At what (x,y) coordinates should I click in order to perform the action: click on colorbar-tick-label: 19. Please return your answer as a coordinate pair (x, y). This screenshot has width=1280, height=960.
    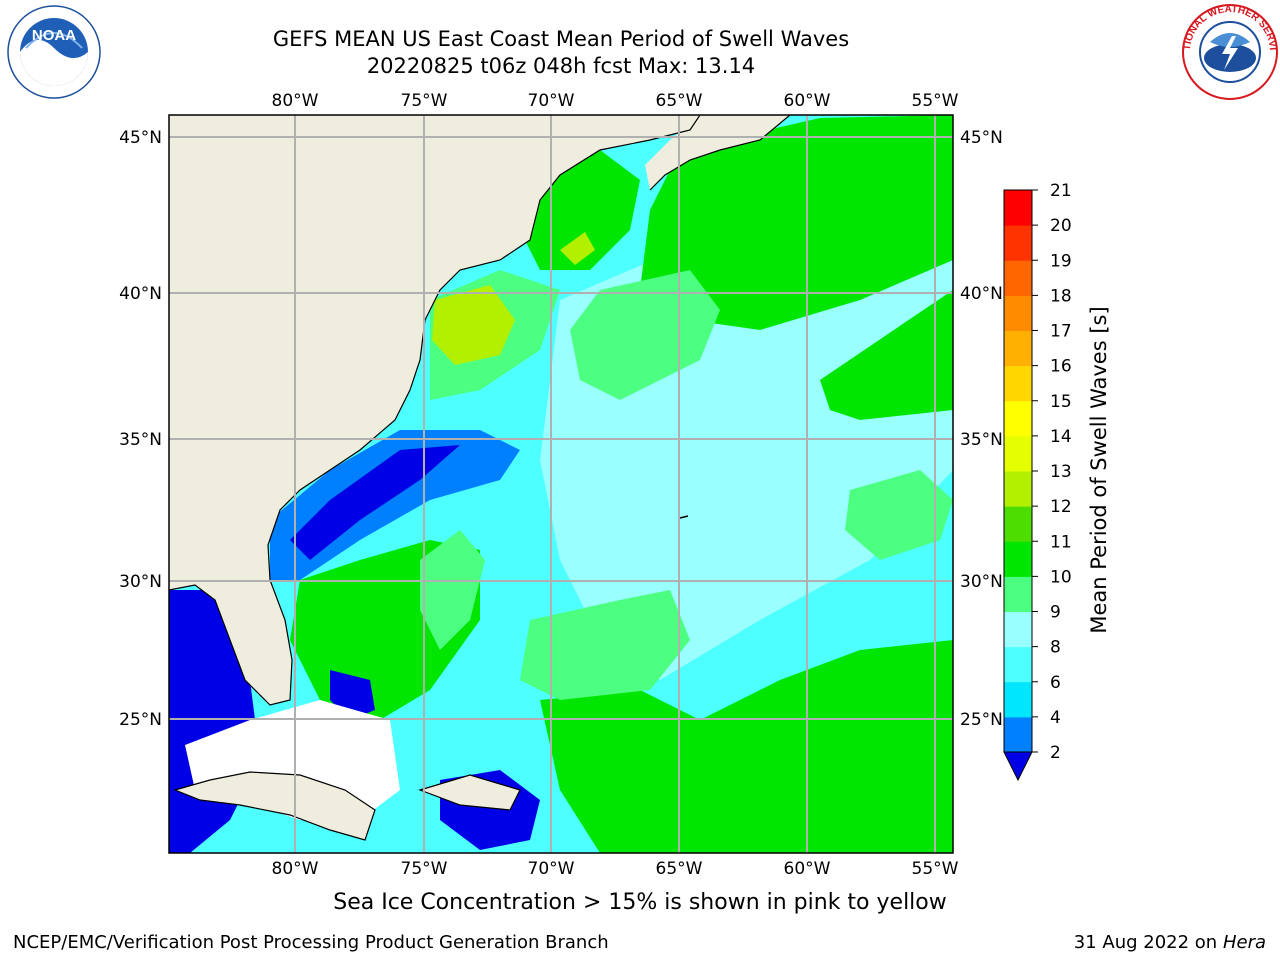
    Looking at the image, I should click on (1061, 261).